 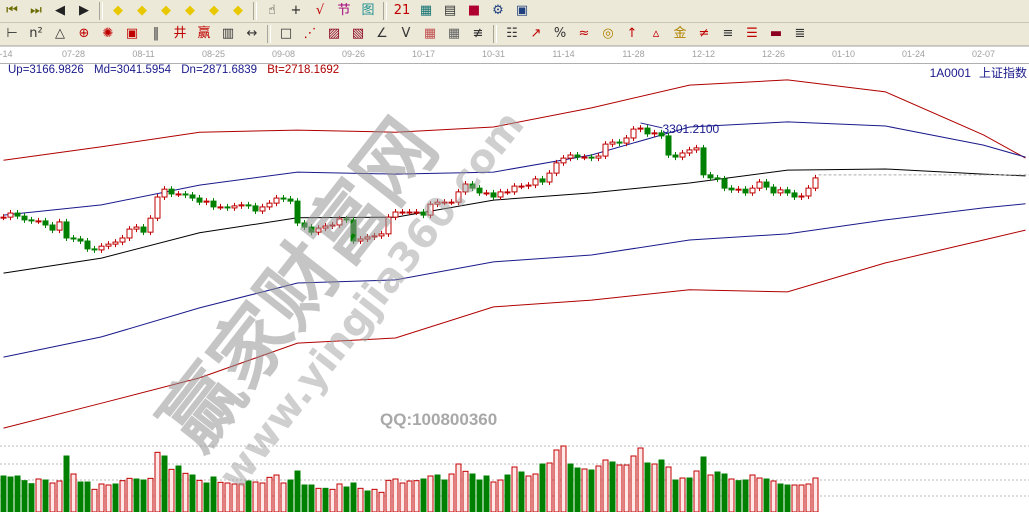 What do you see at coordinates (190, 10) in the screenshot?
I see `zoom-out-horizontal-icon: ◆` at bounding box center [190, 10].